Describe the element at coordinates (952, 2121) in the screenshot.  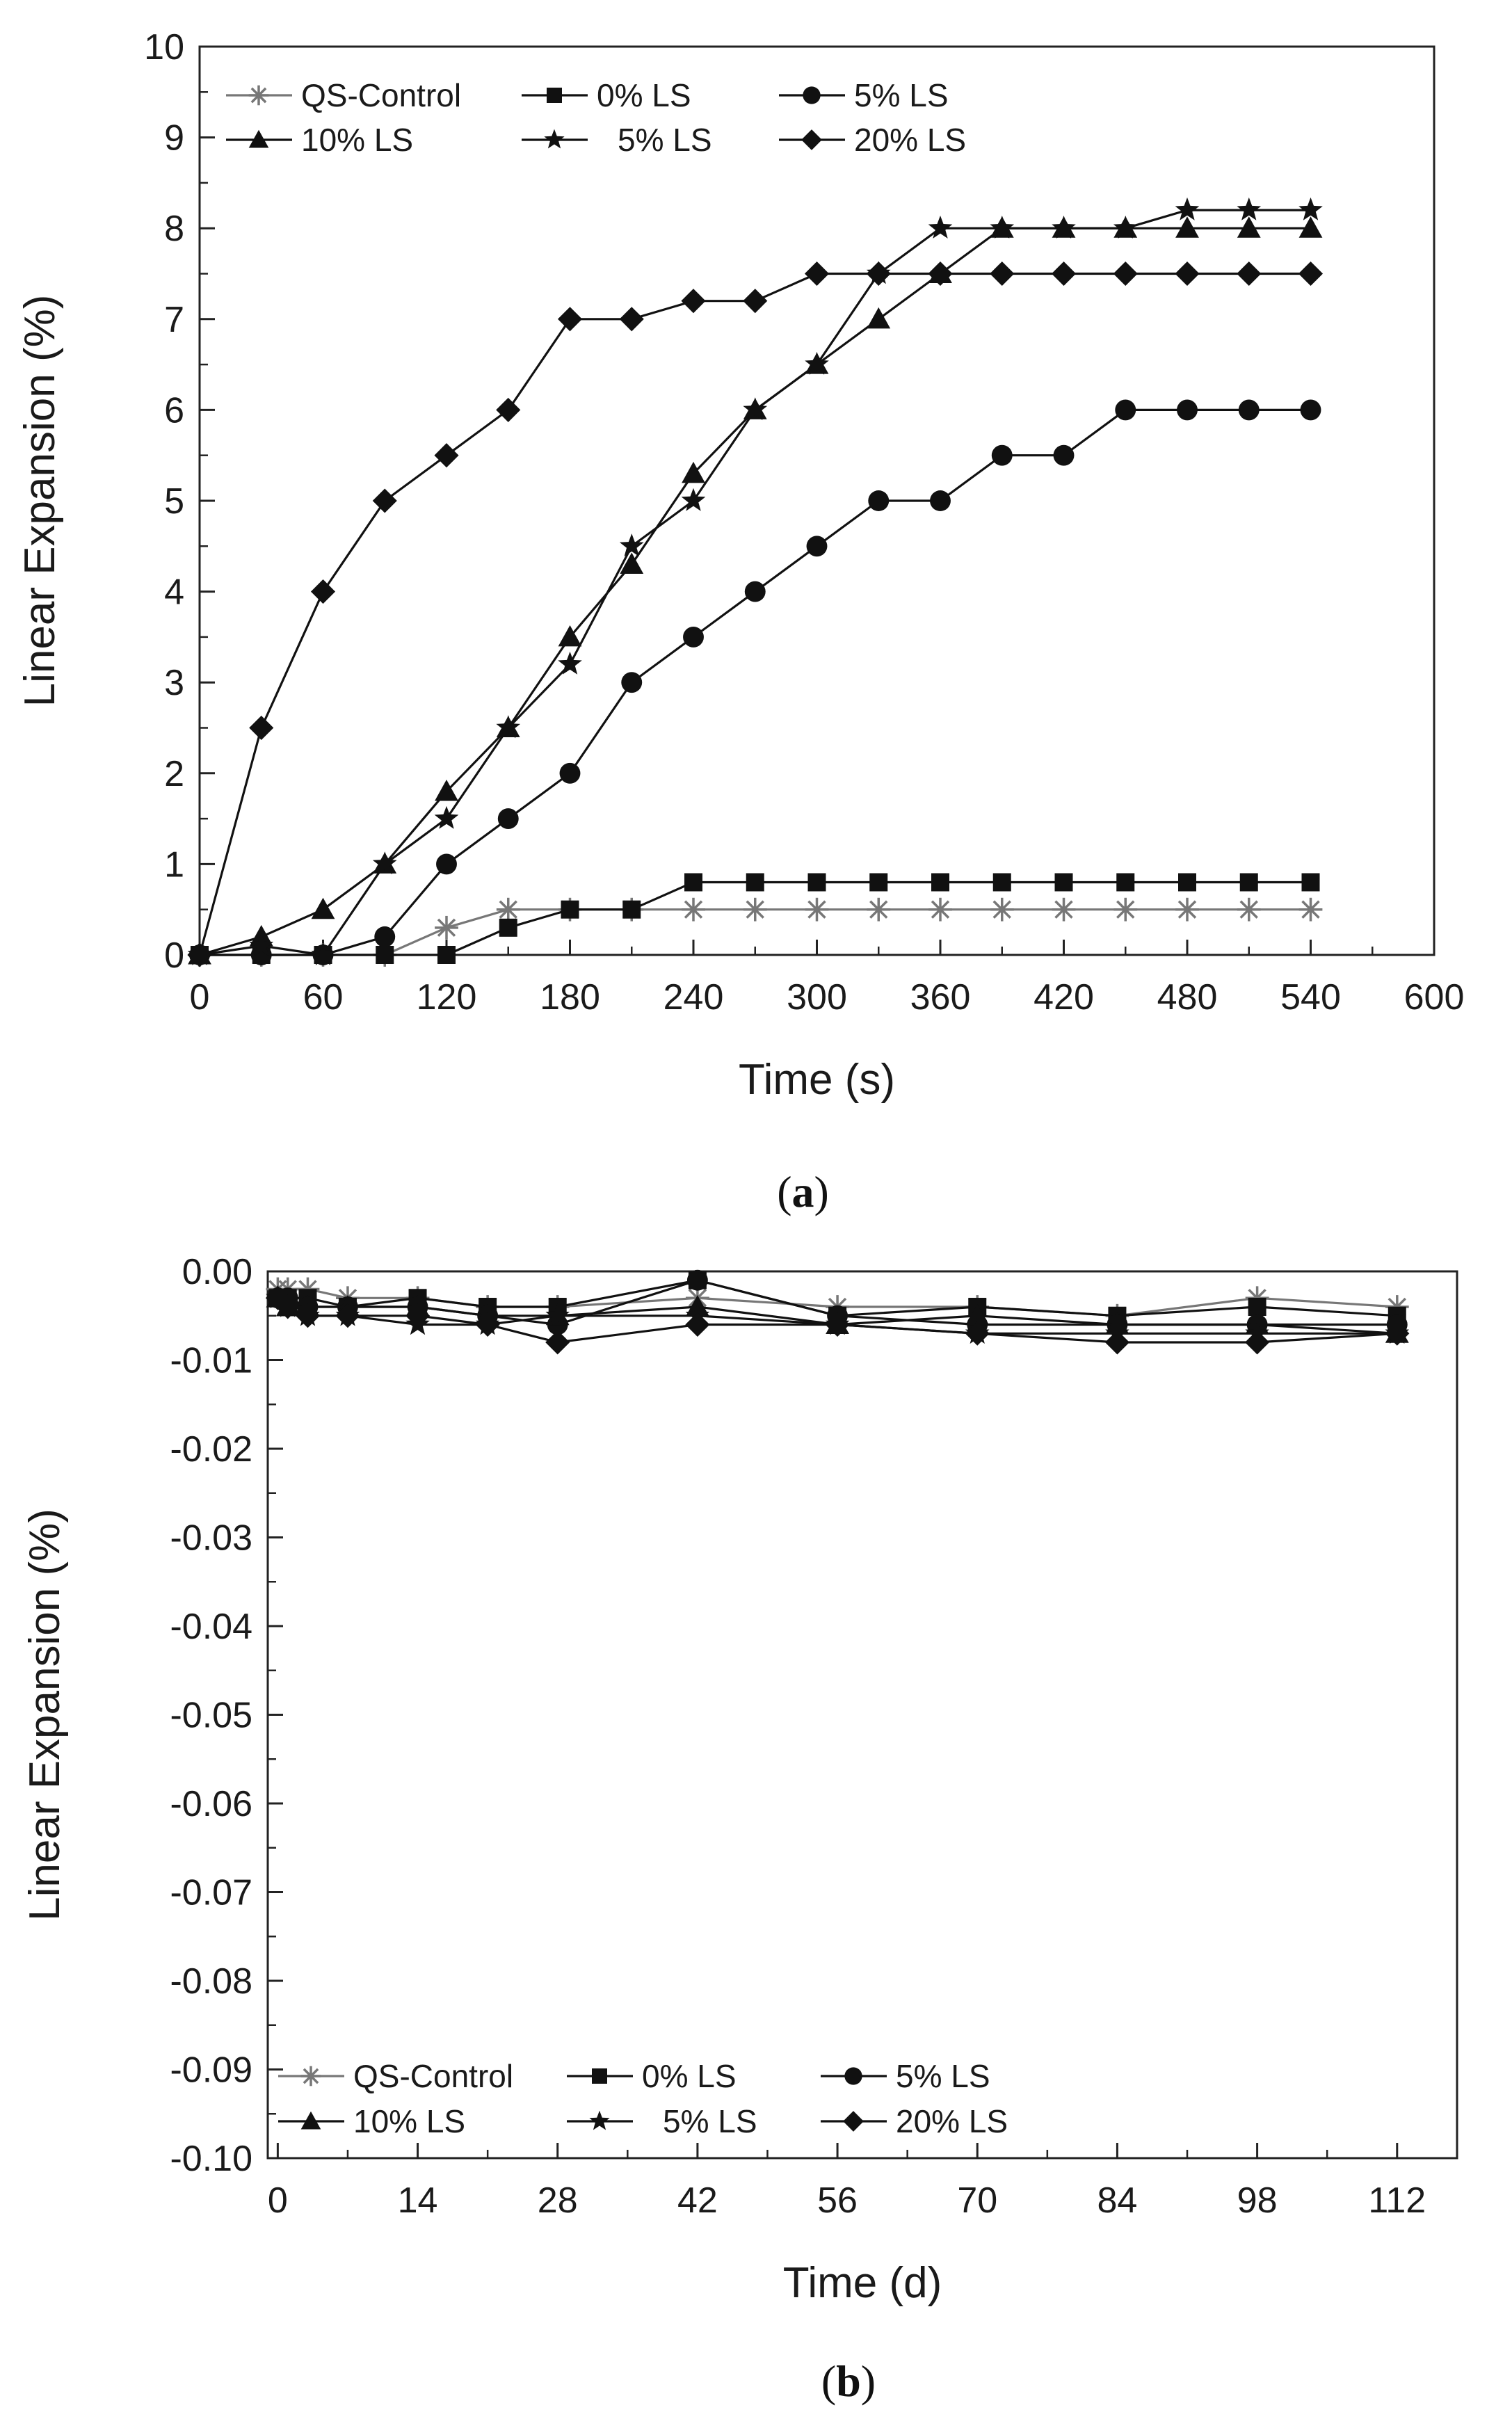
I see `legend-label-5: 20% LS` at that location.